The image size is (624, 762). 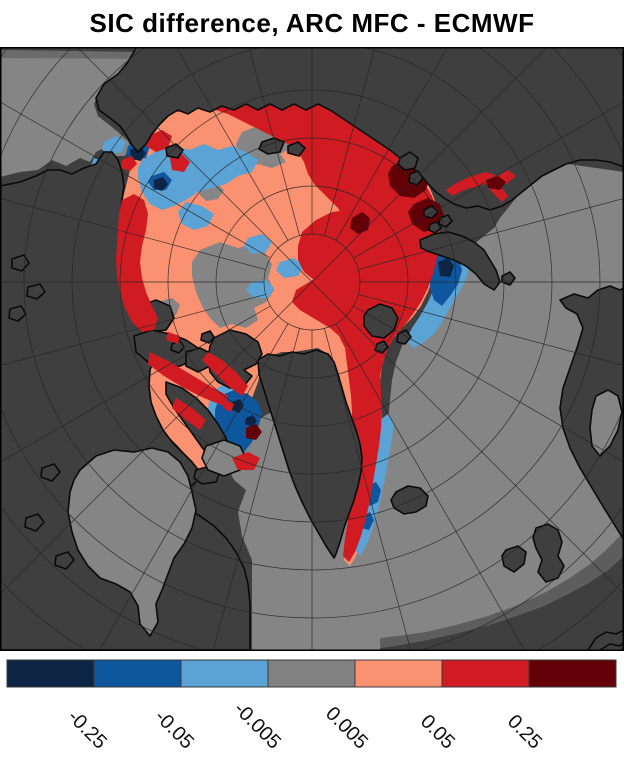 I want to click on domain-edge-band, so click(x=502, y=590).